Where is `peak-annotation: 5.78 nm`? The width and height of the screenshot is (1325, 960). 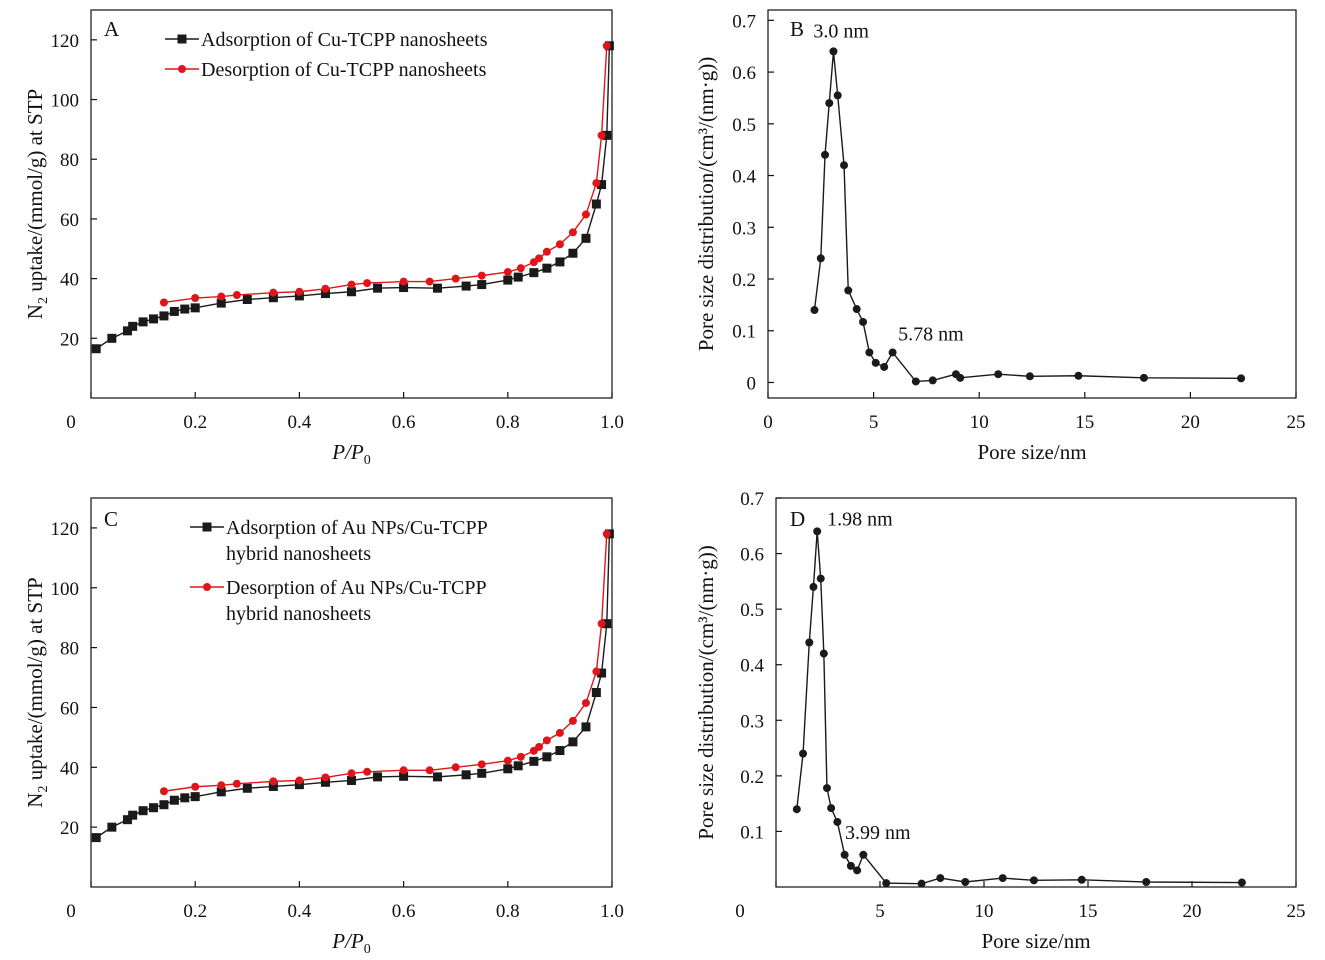 peak-annotation: 5.78 nm is located at coordinates (931, 334).